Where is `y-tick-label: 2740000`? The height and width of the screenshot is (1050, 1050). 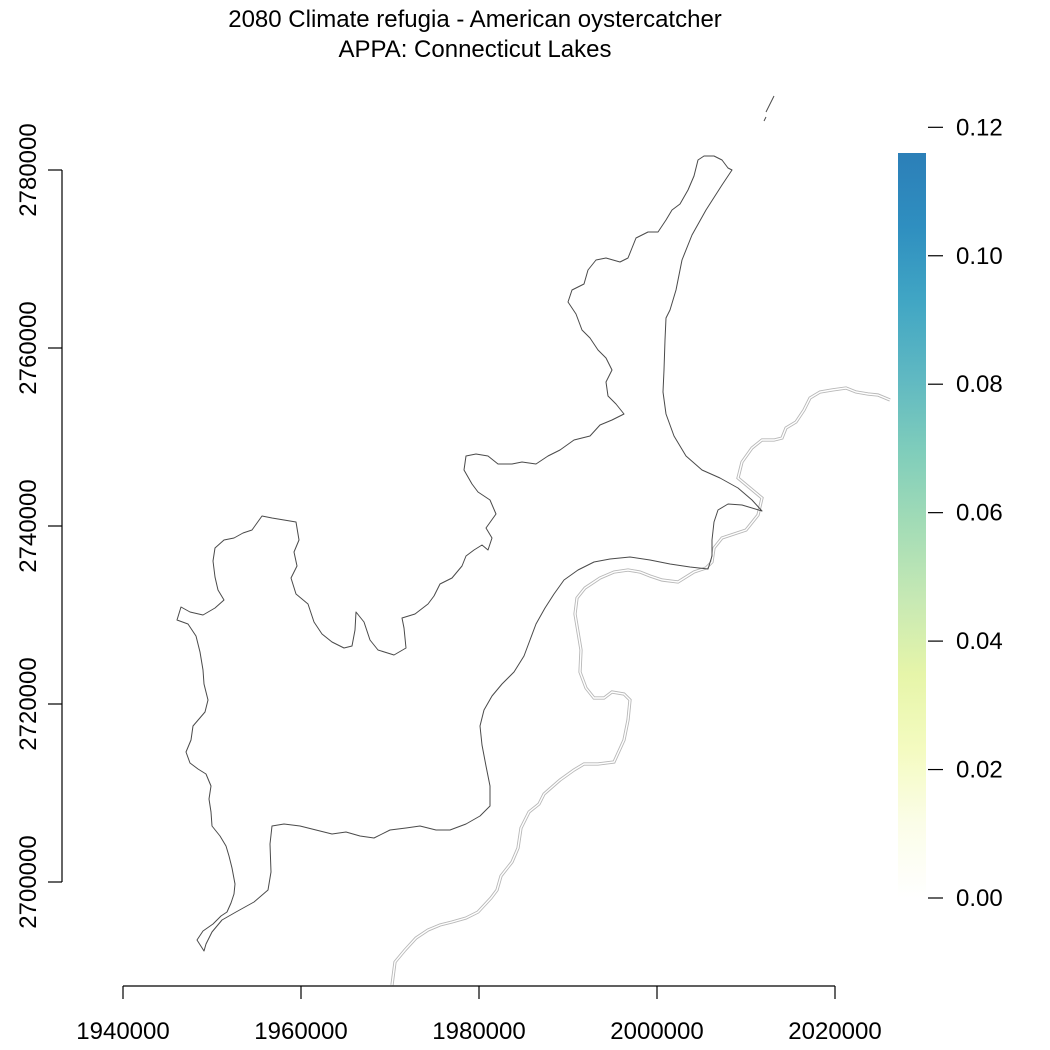
y-tick-label: 2740000 is located at coordinates (28, 525).